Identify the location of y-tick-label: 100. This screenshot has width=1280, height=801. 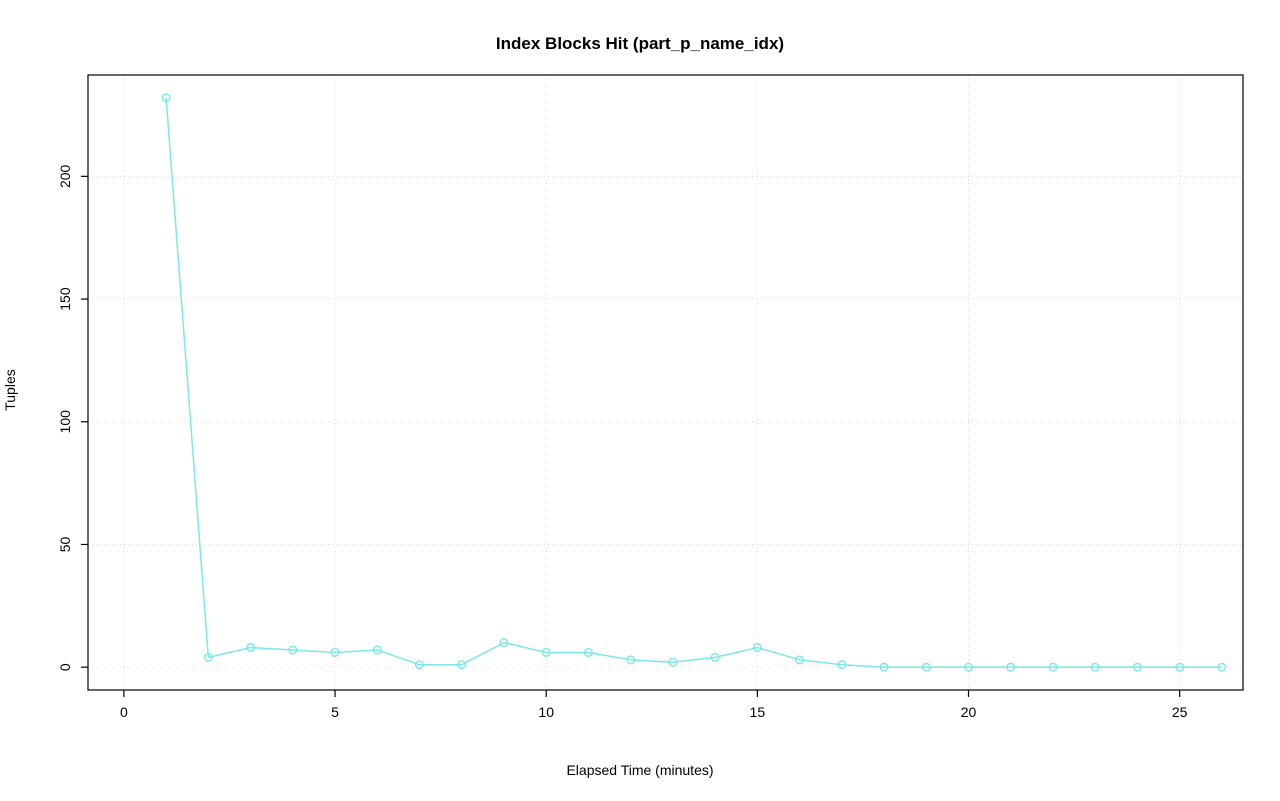
(65, 422).